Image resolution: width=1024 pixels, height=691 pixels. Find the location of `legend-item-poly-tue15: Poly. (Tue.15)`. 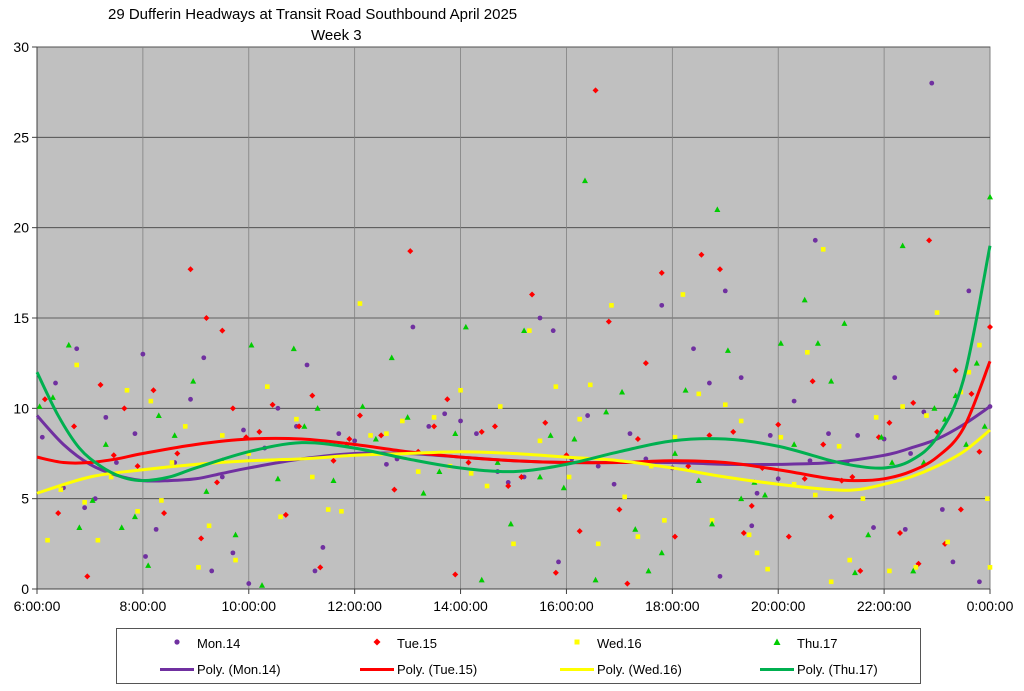

legend-item-poly-tue15: Poly. (Tue.15) is located at coordinates (417, 669).